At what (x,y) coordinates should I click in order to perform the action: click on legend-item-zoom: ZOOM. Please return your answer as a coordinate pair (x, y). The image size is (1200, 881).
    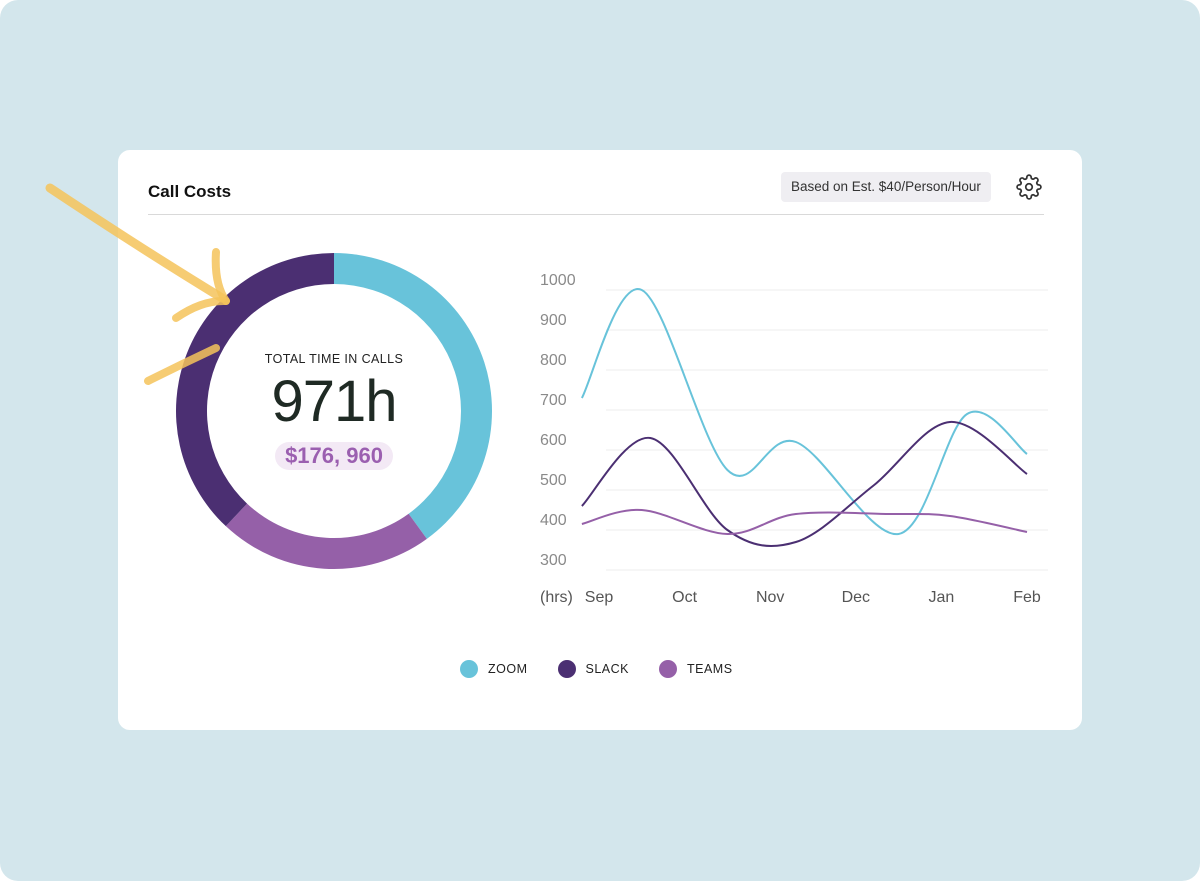
    Looking at the image, I should click on (494, 669).